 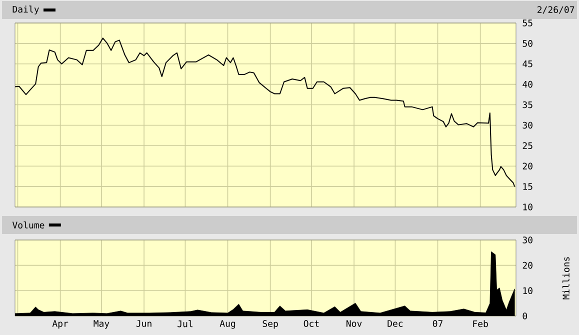 What do you see at coordinates (527, 43) in the screenshot?
I see `y-tick-label: 50` at bounding box center [527, 43].